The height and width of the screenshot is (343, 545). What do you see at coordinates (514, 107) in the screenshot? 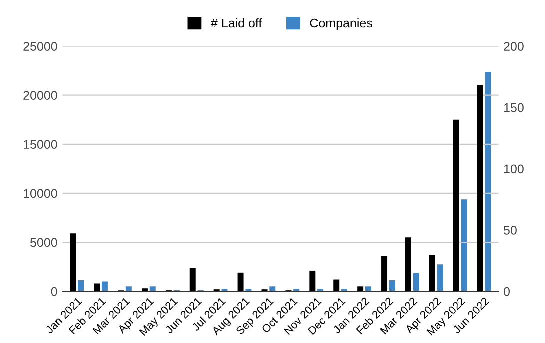
I see `y2-tick-label: 150` at bounding box center [514, 107].